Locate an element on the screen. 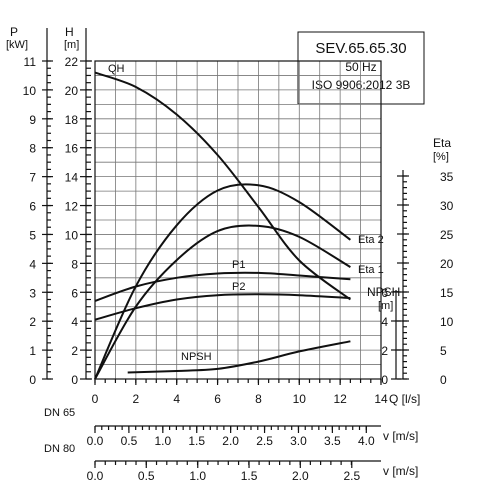 Image resolution: width=492 pixels, height=499 pixels. x-axis-tick-label: 4 is located at coordinates (176, 399).